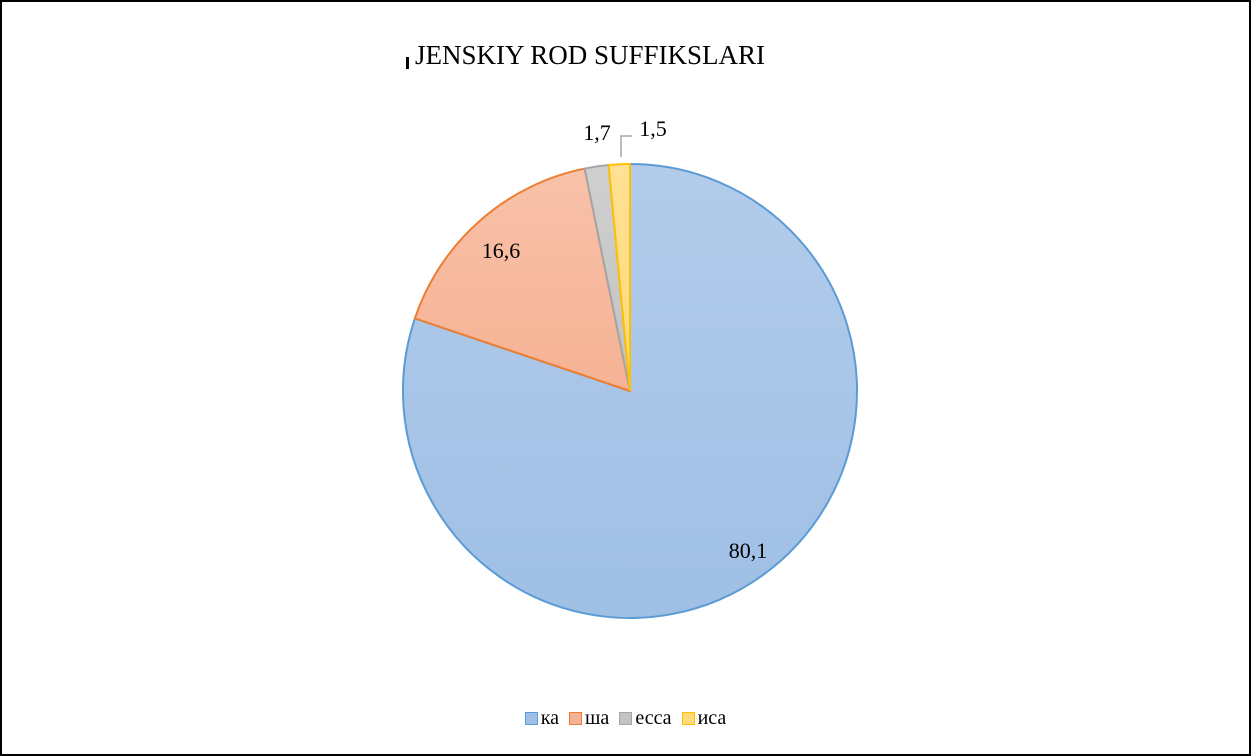  Describe the element at coordinates (501, 250) in the screenshot. I see `data-label-ша: 16,6` at that location.